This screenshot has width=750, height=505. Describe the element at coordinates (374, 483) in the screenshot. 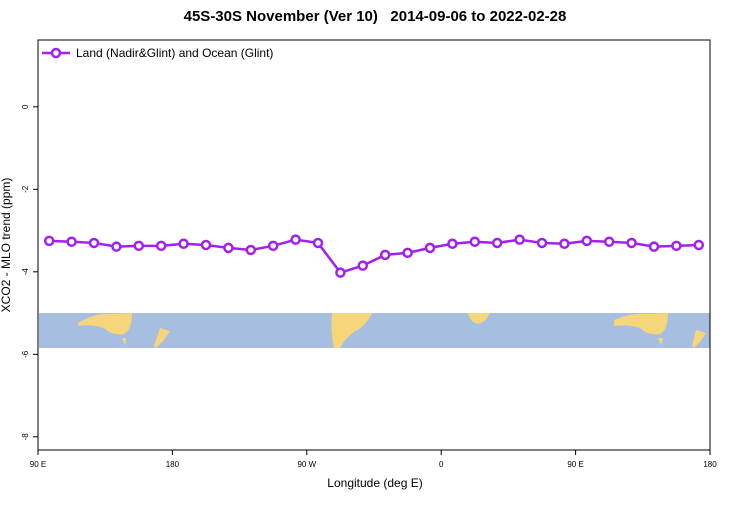

I see `x-axis-label: Longitude (deg E)` at that location.